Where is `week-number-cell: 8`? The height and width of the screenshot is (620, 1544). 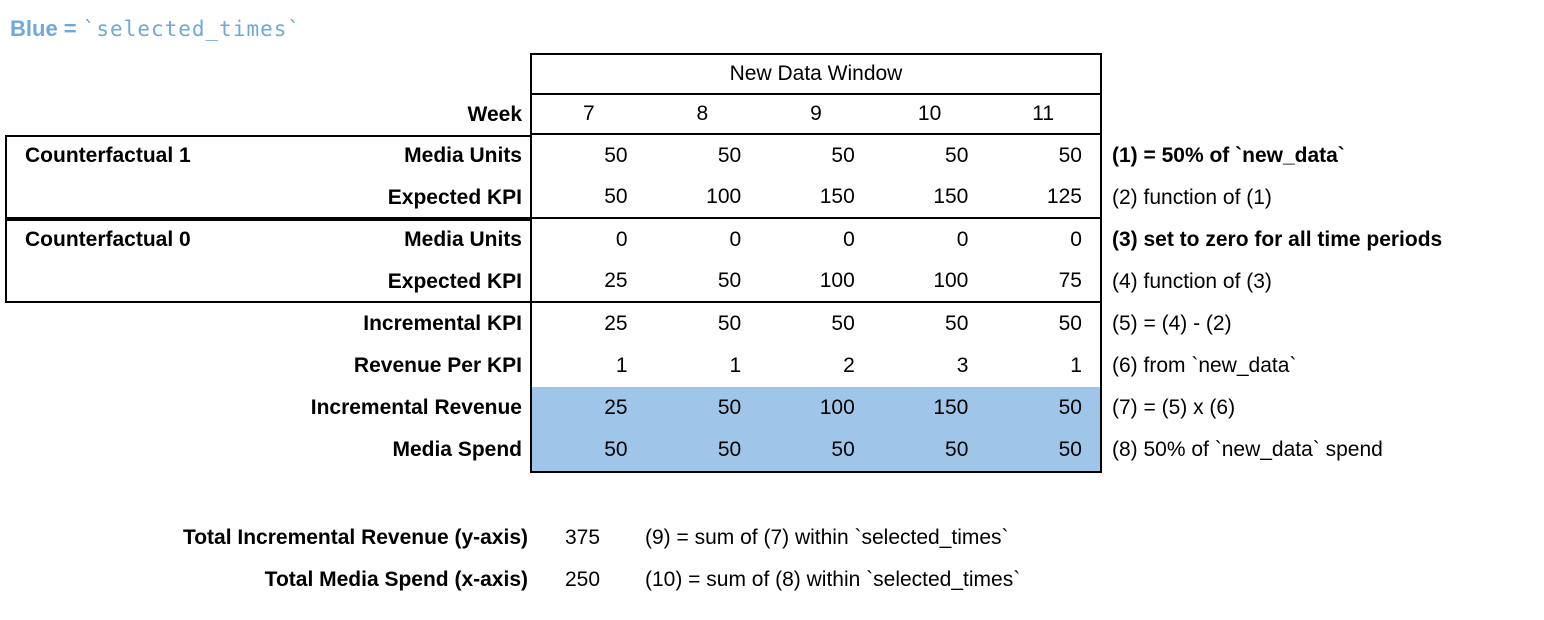 week-number-cell: 8 is located at coordinates (702, 113).